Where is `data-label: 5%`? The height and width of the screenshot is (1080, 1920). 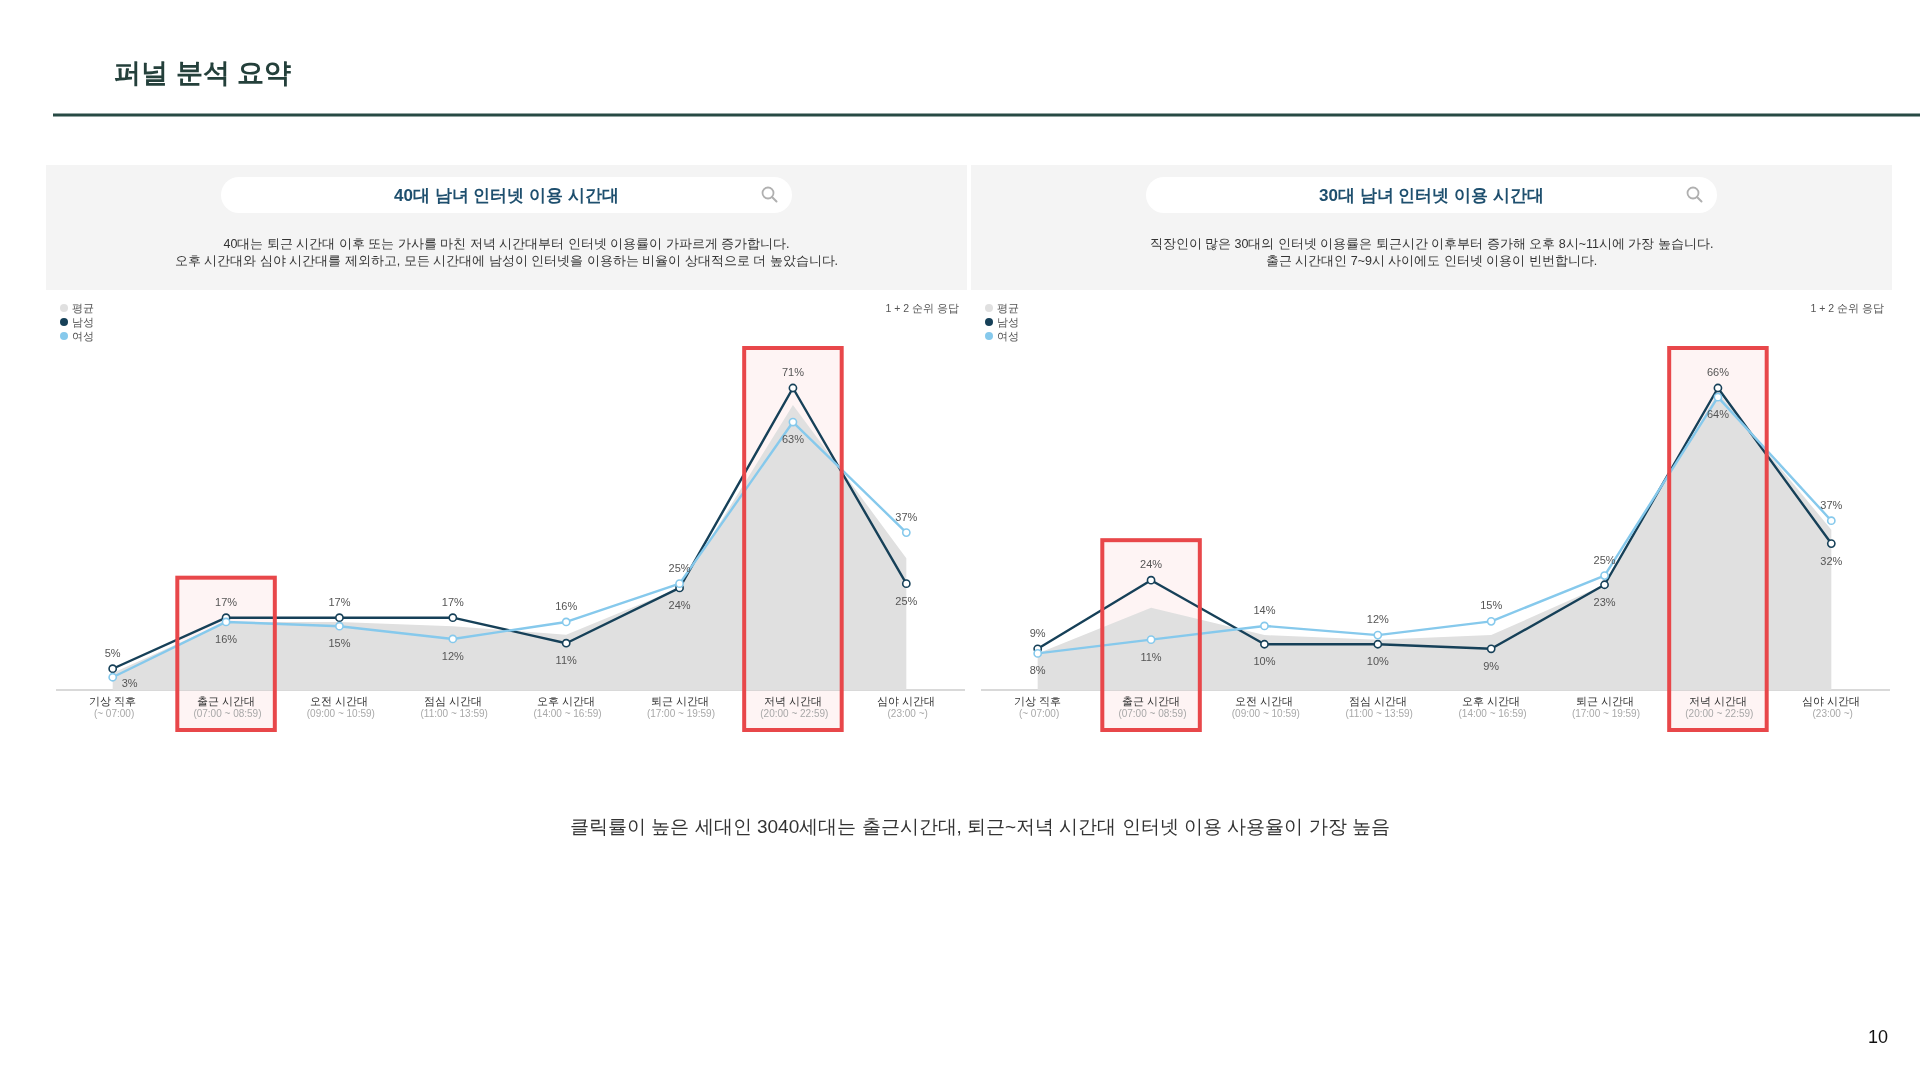
data-label: 5% is located at coordinates (112, 652).